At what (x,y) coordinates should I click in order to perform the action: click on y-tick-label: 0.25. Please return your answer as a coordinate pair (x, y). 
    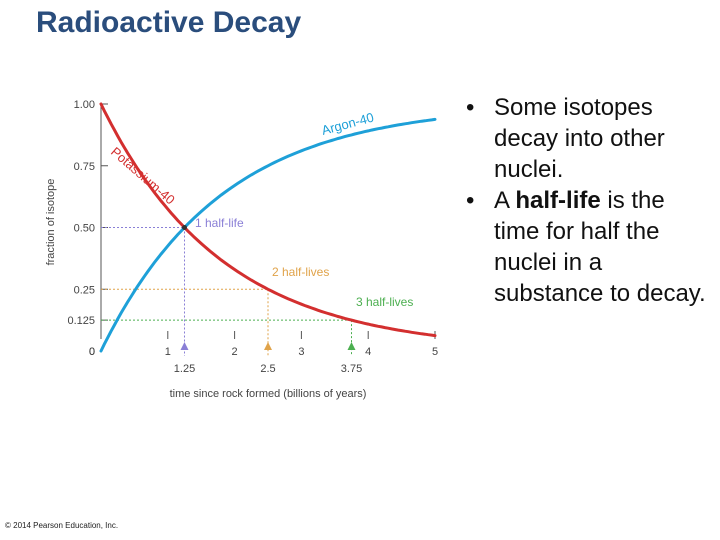
    Looking at the image, I should click on (84, 290).